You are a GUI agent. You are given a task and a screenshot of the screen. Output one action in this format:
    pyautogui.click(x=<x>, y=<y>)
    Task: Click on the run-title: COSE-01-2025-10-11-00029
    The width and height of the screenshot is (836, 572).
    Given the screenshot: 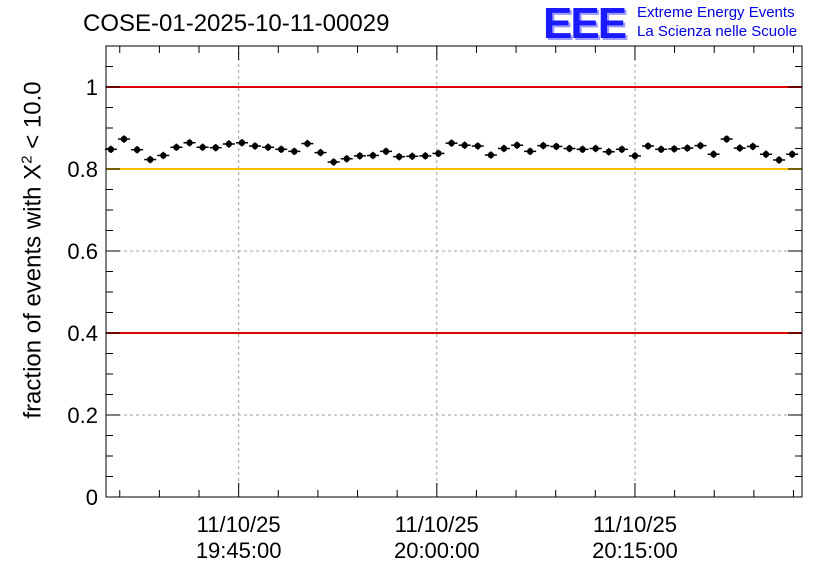 What is the action you would take?
    pyautogui.click(x=236, y=23)
    